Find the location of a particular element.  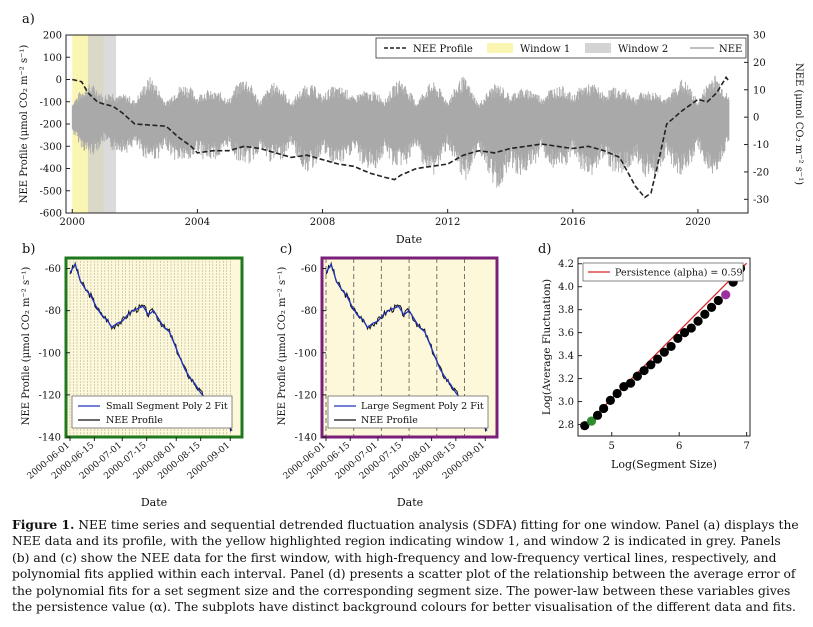

legend-a-nee-label: NEE is located at coordinates (730, 49).